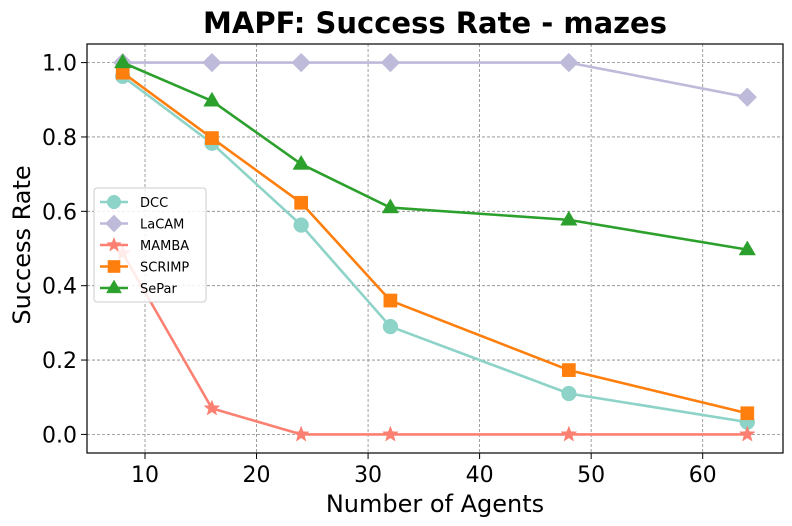  What do you see at coordinates (154, 203) in the screenshot?
I see `legend-label-dcc: DCC` at bounding box center [154, 203].